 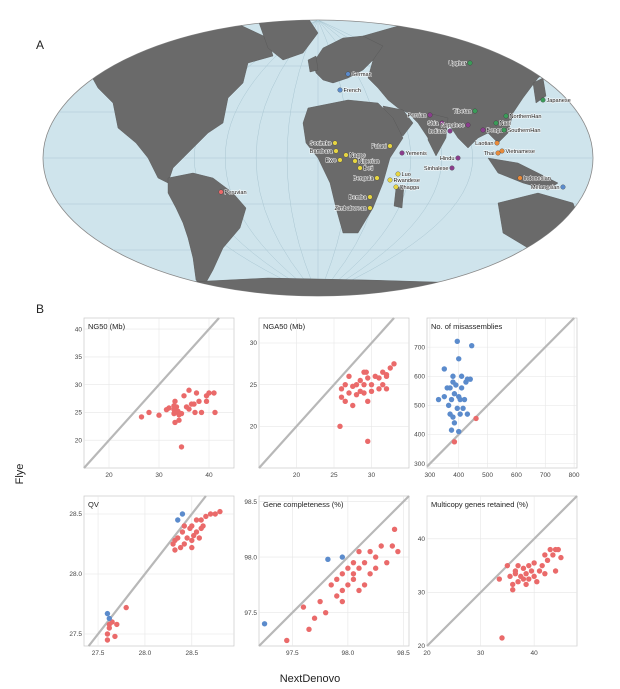 What do you see at coordinates (534, 178) in the screenshot?
I see `map-marker: Indonesian` at bounding box center [534, 178].